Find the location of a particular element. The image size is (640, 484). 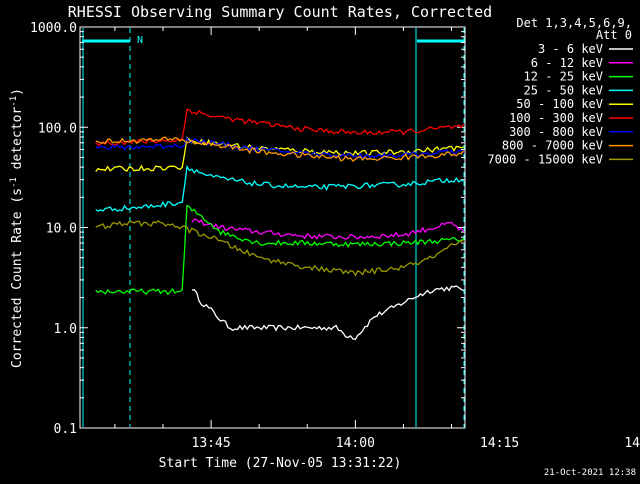

x-tick-label: 14:15 is located at coordinates (499, 443).